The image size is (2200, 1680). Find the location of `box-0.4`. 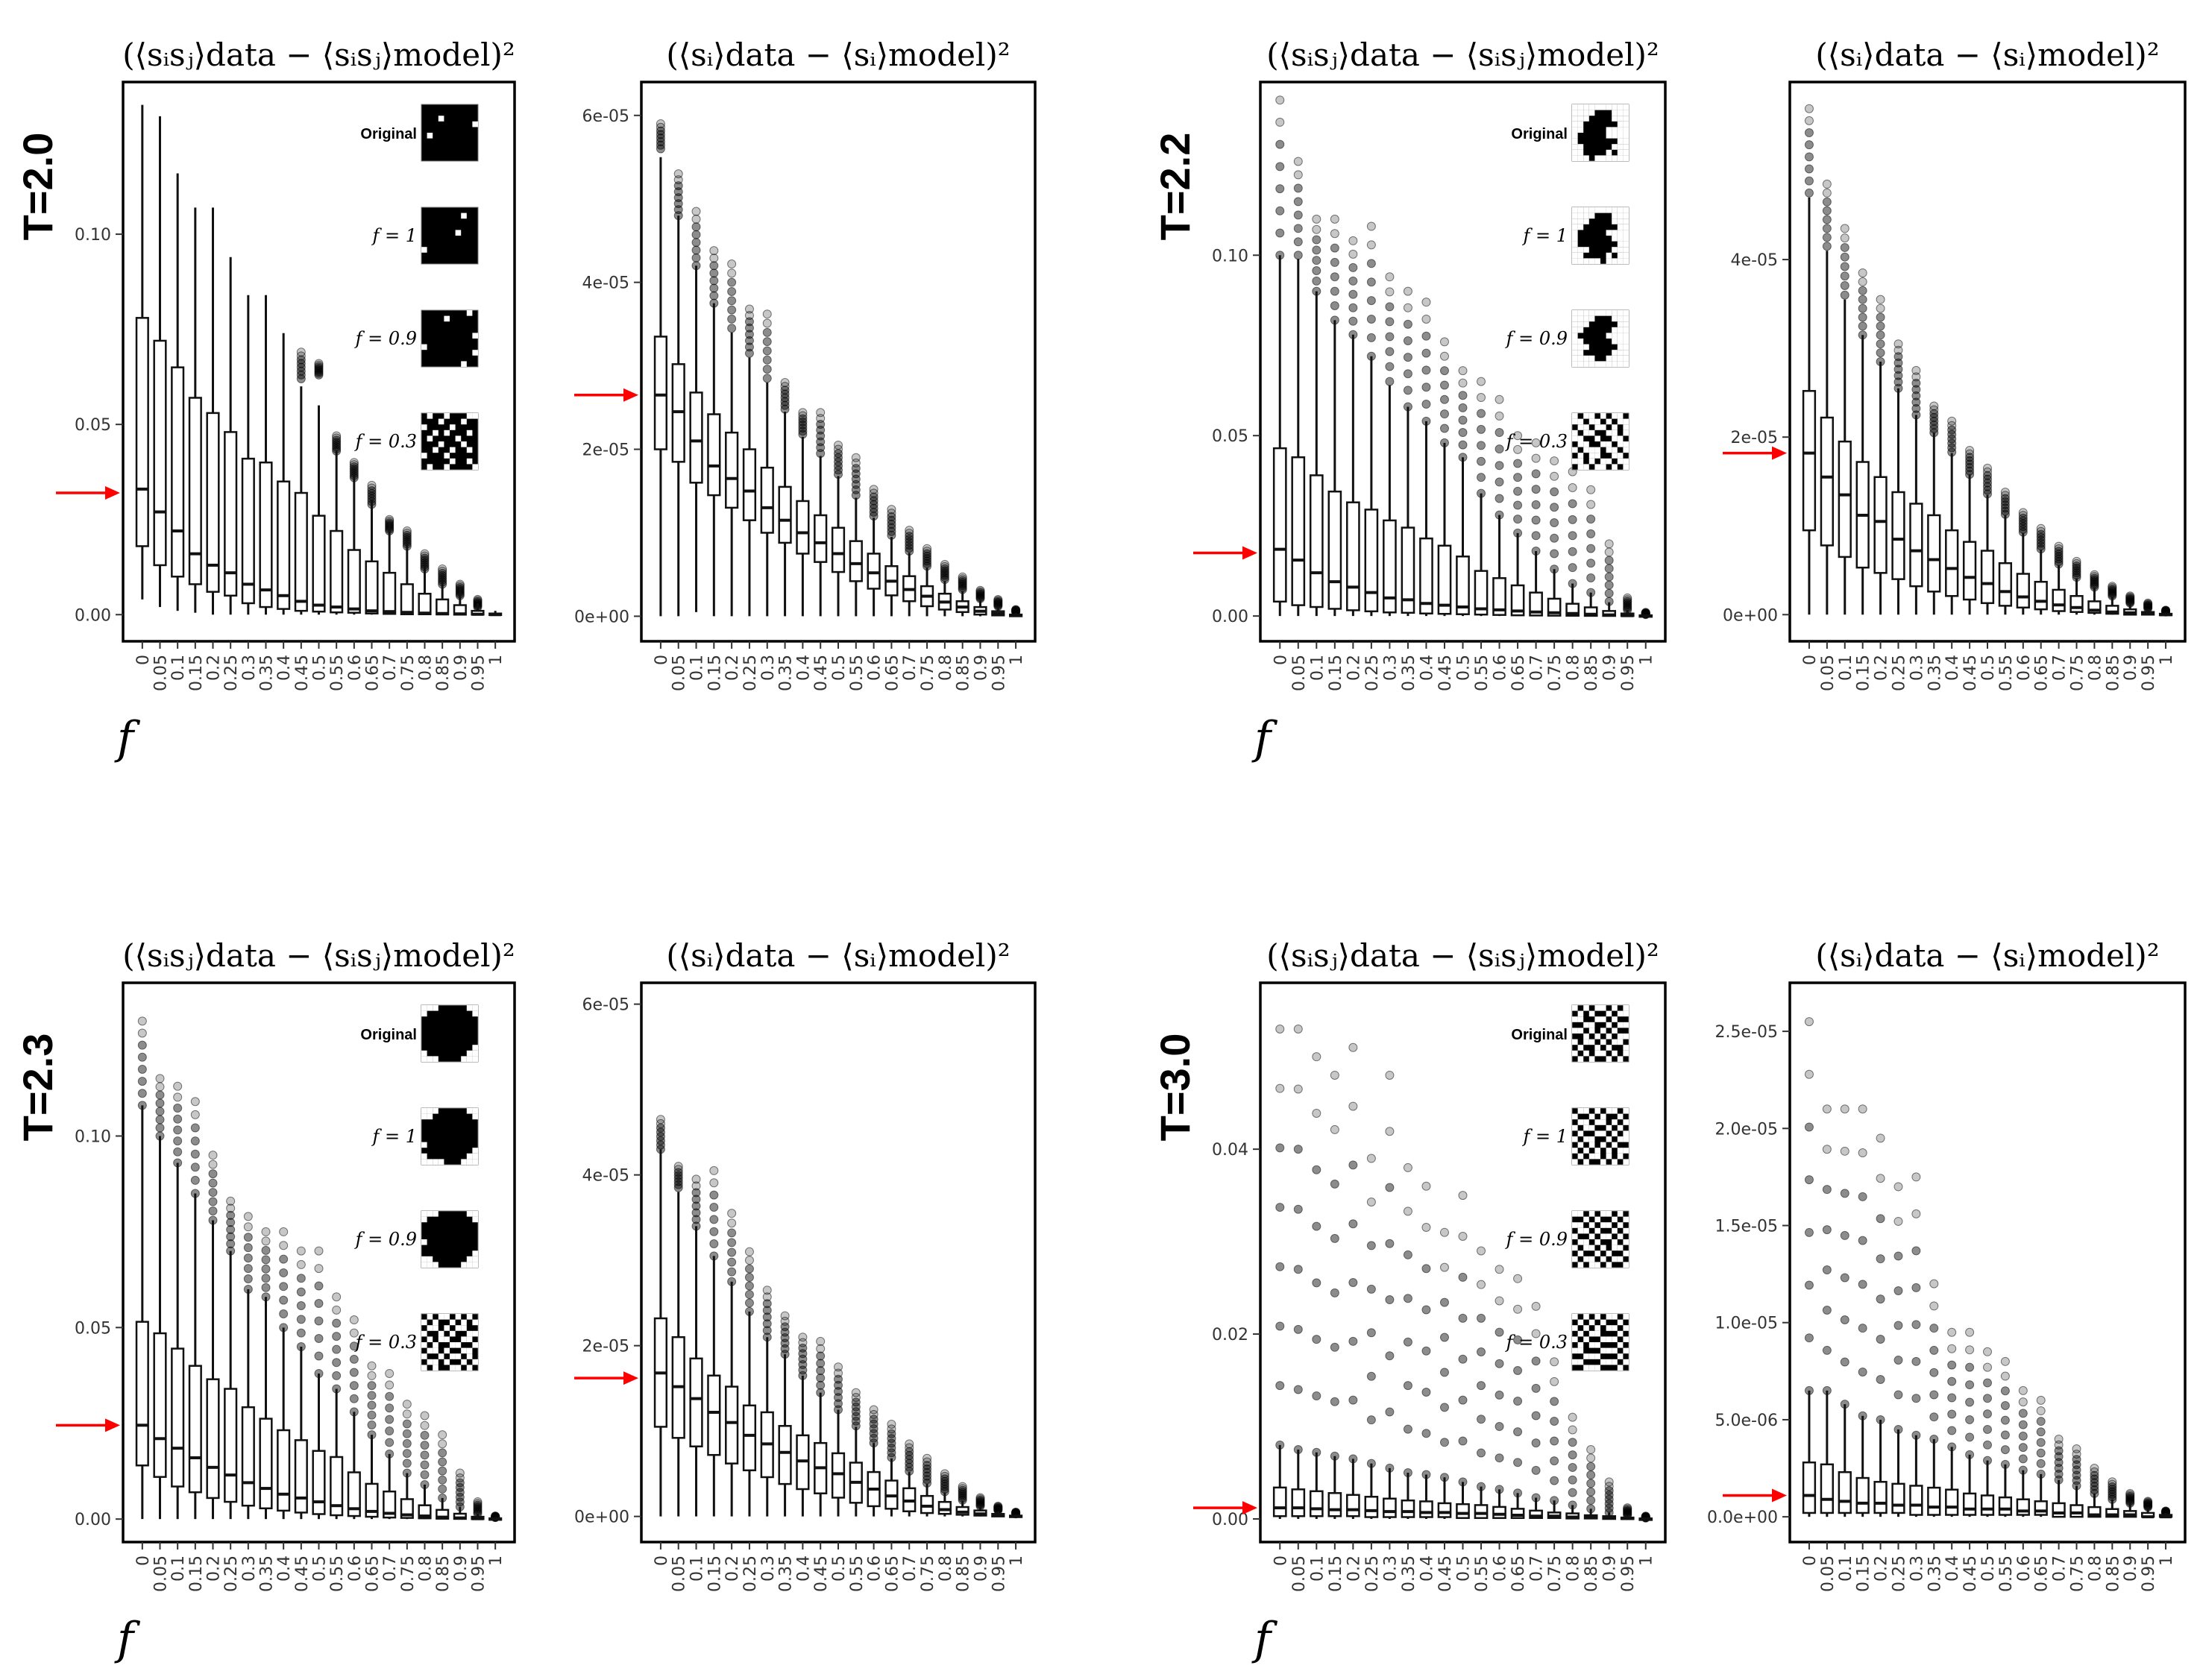

box-0.4 is located at coordinates (1426, 457).